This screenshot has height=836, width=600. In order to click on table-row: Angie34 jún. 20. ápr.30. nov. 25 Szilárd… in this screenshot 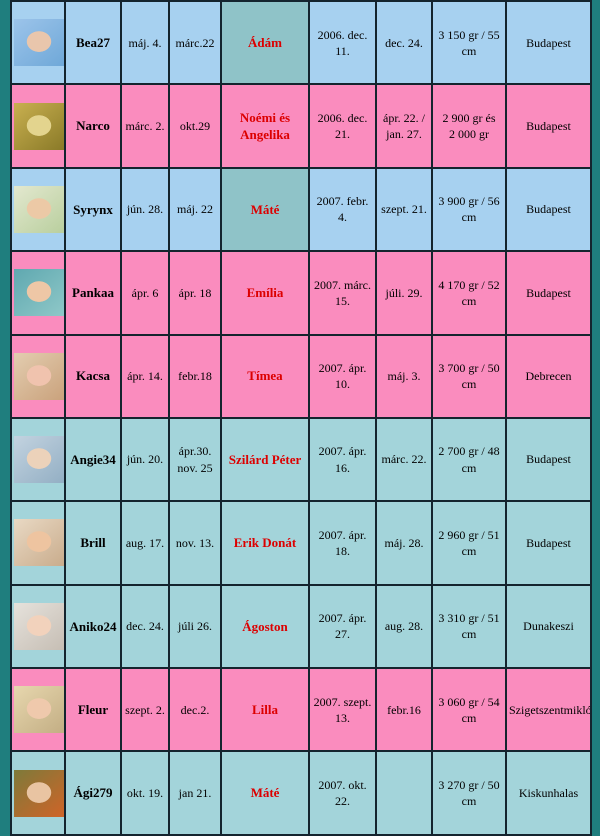, I will do `click(301, 459)`.